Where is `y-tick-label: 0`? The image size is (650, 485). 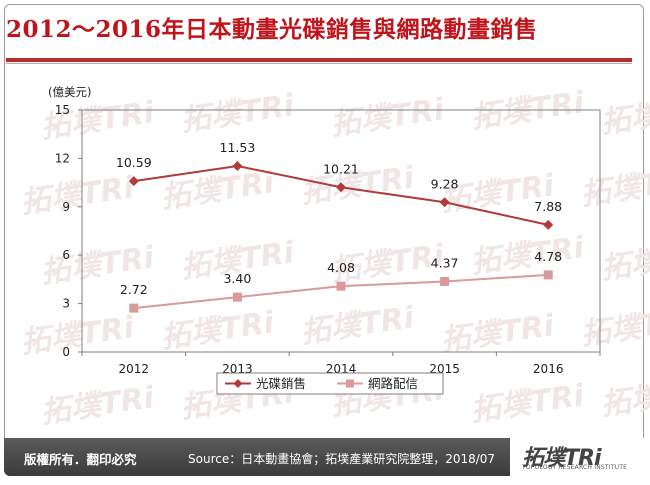
y-tick-label: 0 is located at coordinates (66, 352).